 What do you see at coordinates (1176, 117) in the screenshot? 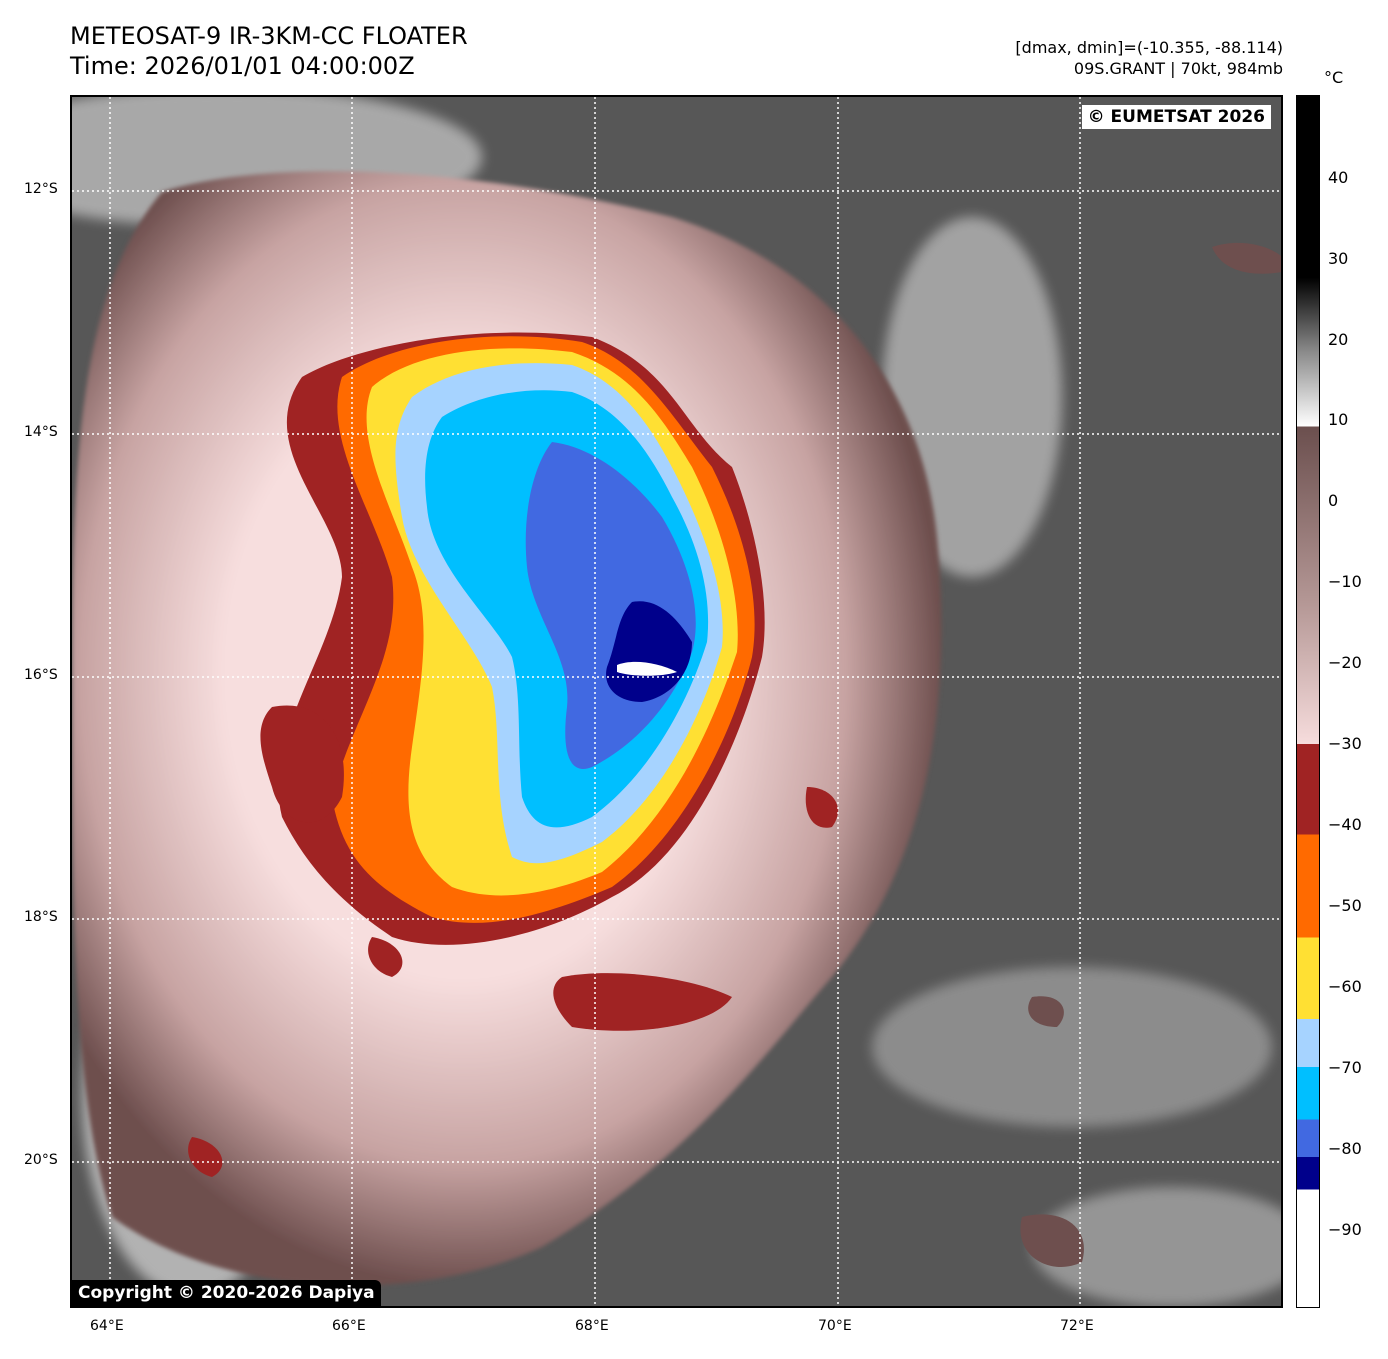
I see `eumetsat-credit: © EUMETSAT 2026` at bounding box center [1176, 117].